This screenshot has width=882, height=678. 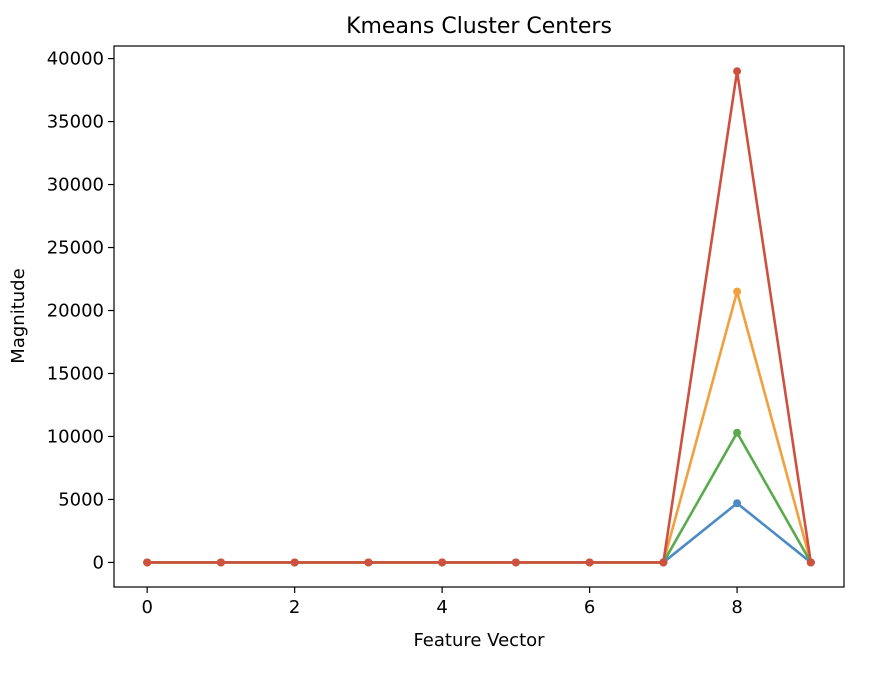 What do you see at coordinates (75, 373) in the screenshot?
I see `y-tick-label: 15000` at bounding box center [75, 373].